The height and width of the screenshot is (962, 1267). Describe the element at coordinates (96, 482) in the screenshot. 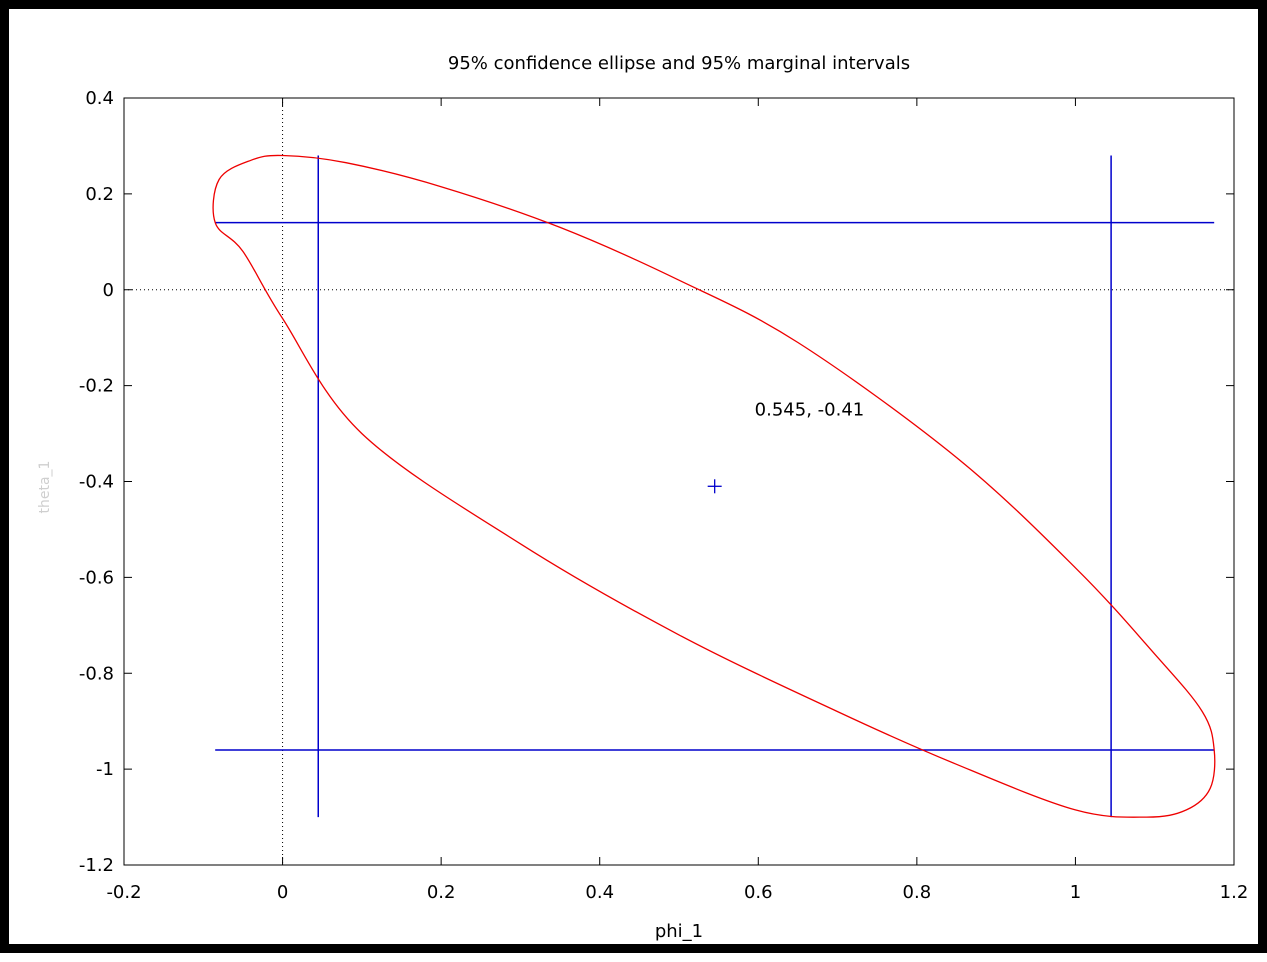

I see `y-tick-label: -0.4` at that location.